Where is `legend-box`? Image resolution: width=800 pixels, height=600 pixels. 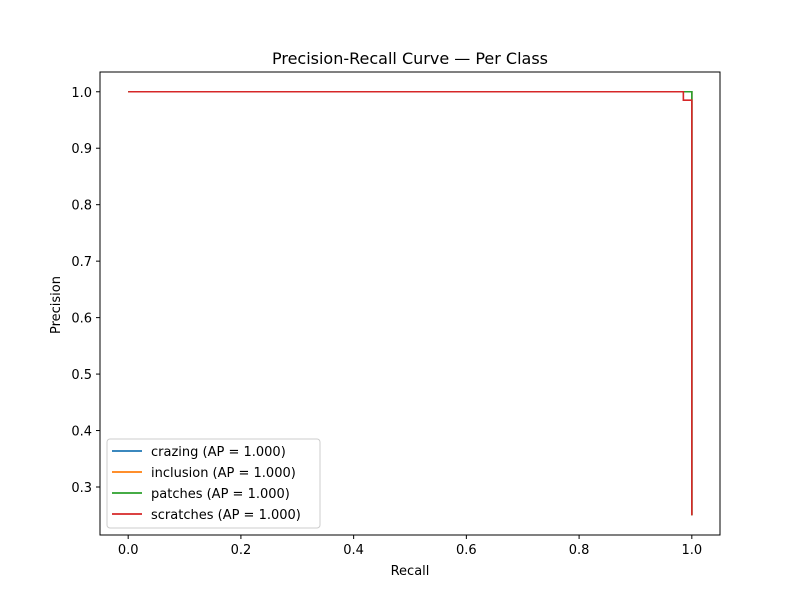 legend-box is located at coordinates (213, 483).